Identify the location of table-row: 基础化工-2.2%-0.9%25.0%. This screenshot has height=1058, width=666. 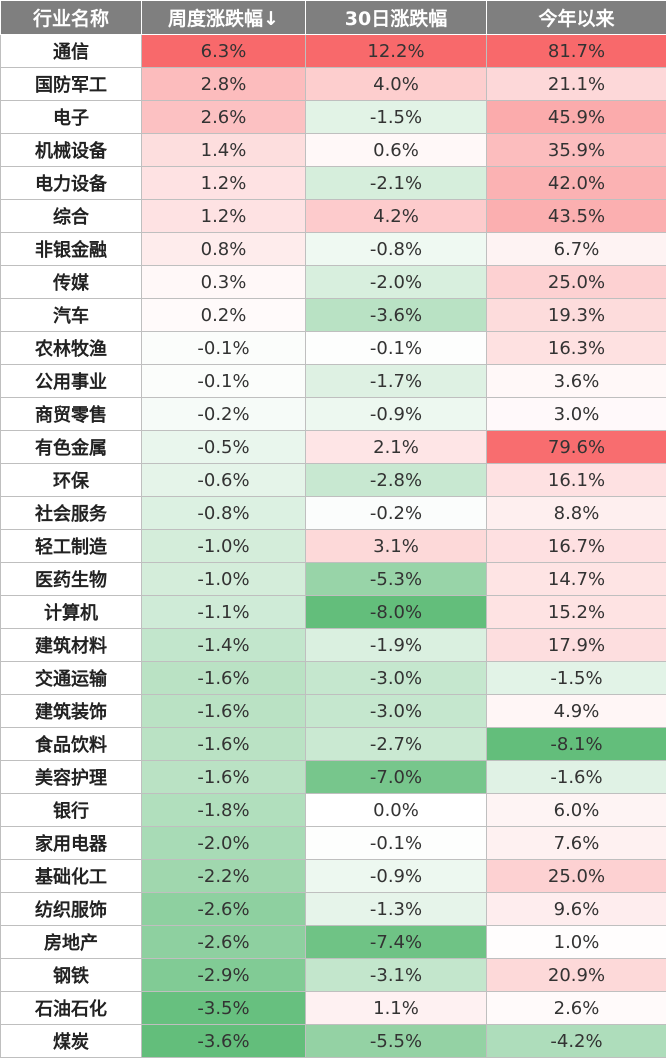
(333, 876).